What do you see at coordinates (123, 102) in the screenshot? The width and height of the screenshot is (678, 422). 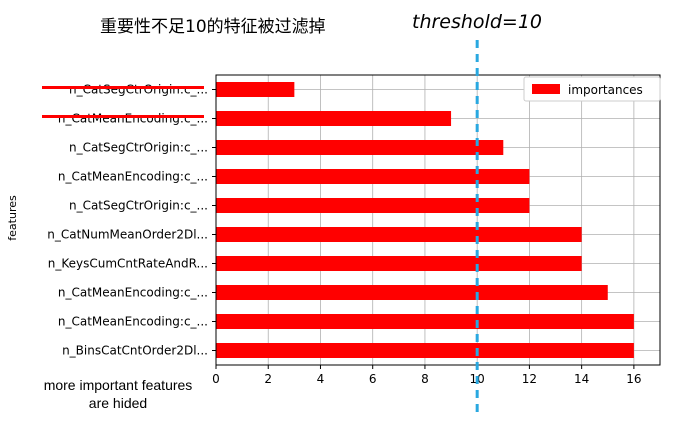 I see `strike-lines` at bounding box center [123, 102].